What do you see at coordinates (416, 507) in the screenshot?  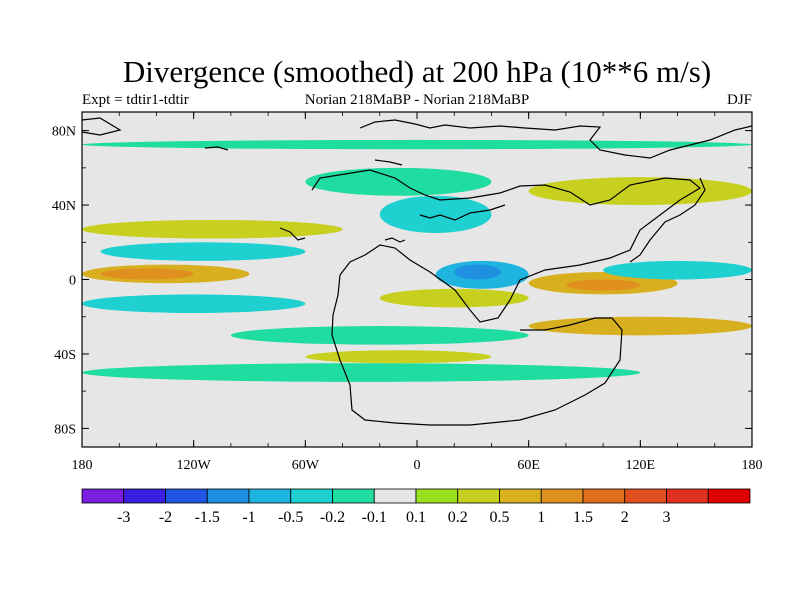 I see `colorbar: -3 -2 -1.5 -1 -0.5 -0.2 -0.1 0.1 0.2 0.5 1 1.5 2 3` at bounding box center [416, 507].